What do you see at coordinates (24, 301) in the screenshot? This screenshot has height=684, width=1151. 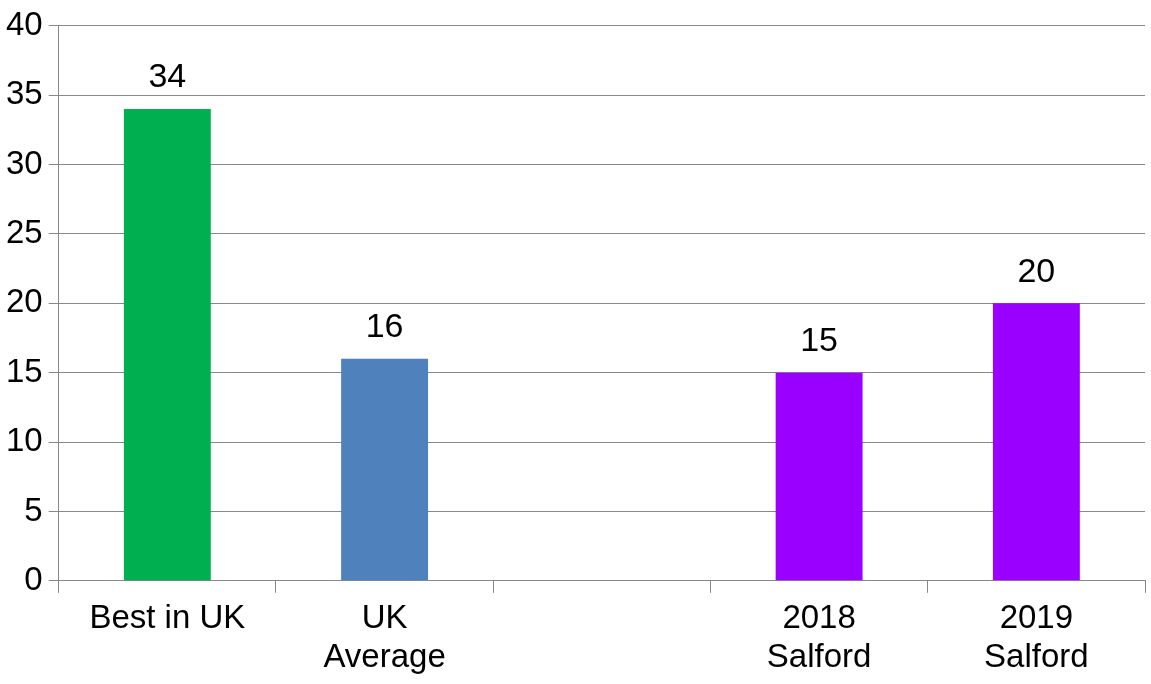 I see `y-tick-label: 20` at bounding box center [24, 301].